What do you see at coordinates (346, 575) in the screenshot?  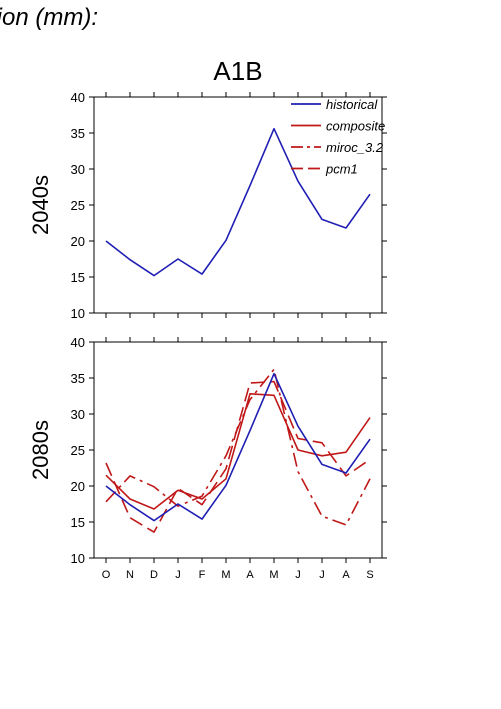 I see `x-tick-label-10: A` at bounding box center [346, 575].